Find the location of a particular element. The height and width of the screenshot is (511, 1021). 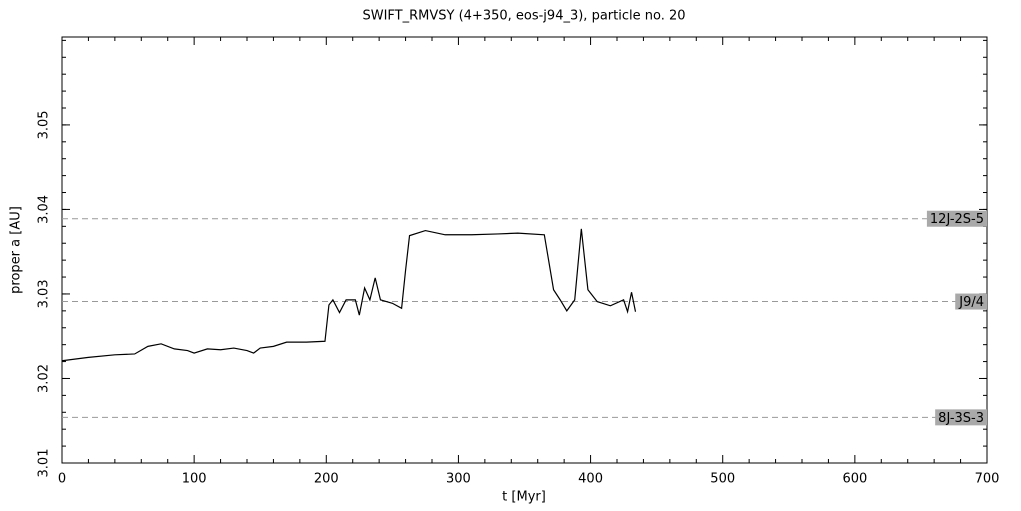

data-line is located at coordinates (349, 295).